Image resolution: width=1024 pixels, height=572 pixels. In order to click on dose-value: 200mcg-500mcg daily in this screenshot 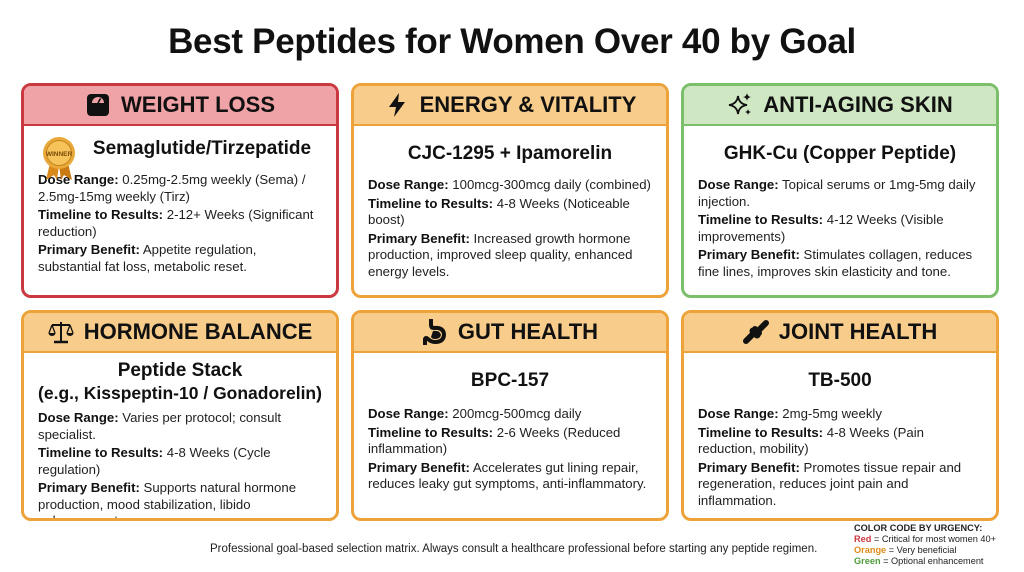, I will do `click(517, 413)`.